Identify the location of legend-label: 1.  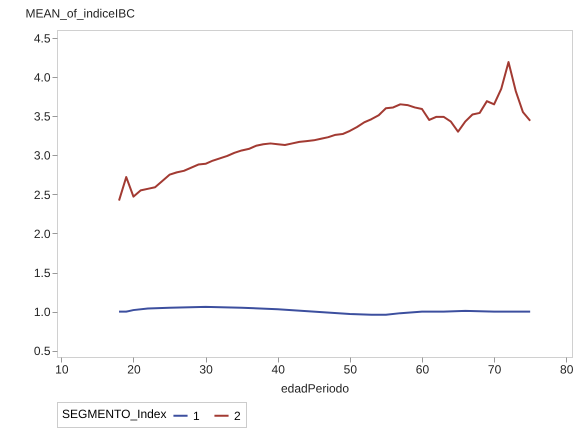
(196, 415).